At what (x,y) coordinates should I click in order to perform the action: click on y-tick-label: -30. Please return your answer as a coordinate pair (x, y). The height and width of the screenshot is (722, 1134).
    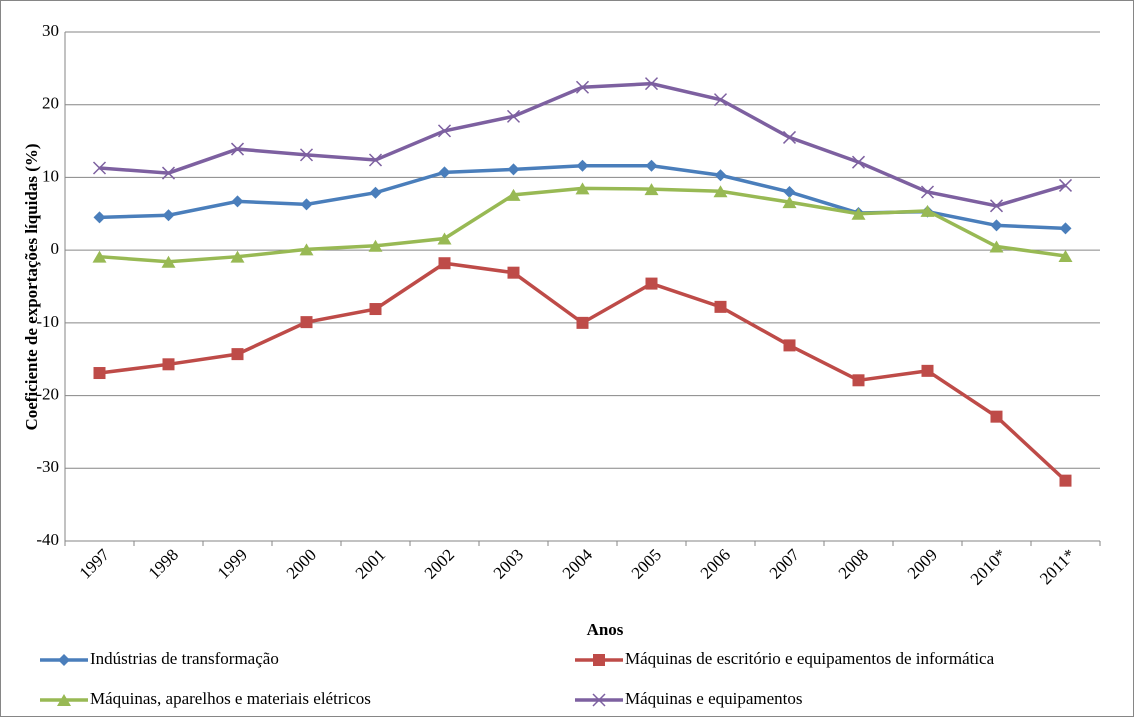
    Looking at the image, I should click on (47, 466).